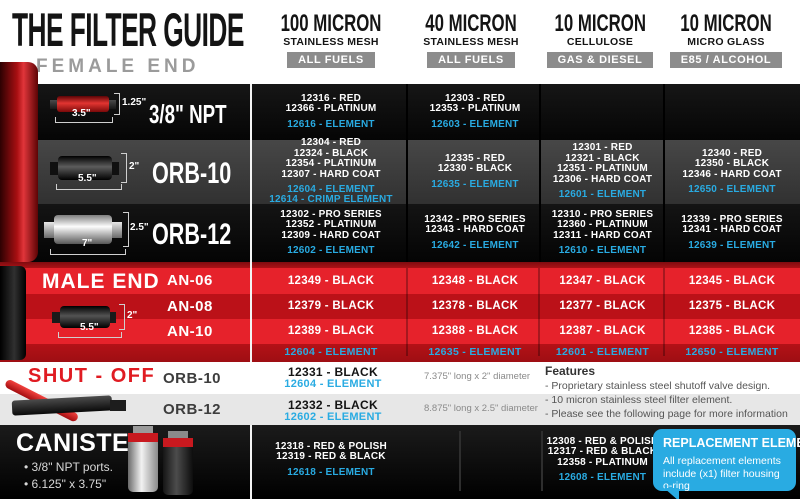  I want to click on part-line: 12616 - ELEMENT, so click(331, 124).